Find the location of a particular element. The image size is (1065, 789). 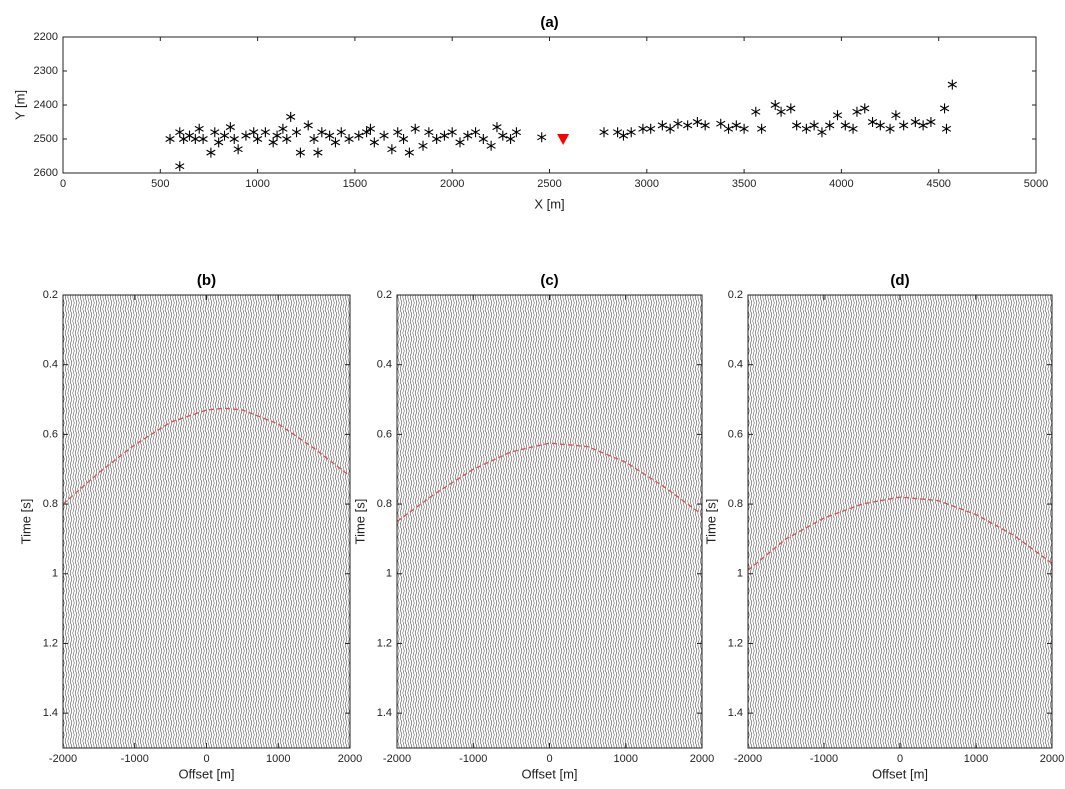

chart-title: (b) is located at coordinates (206, 280).